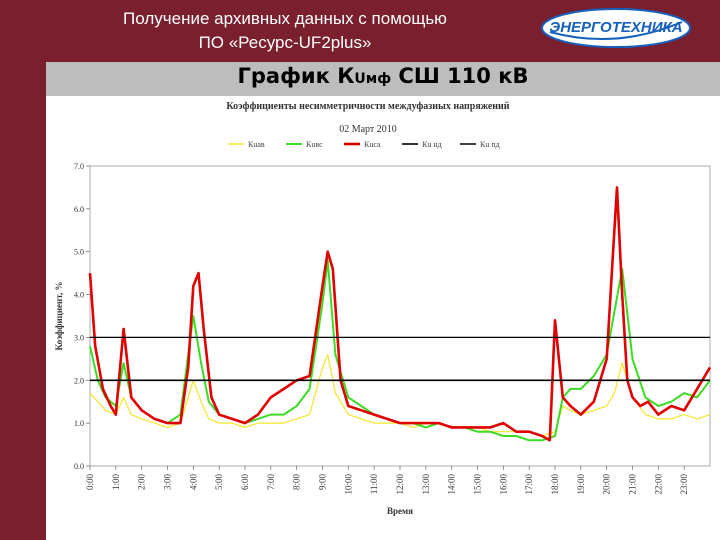 The image size is (720, 540). I want to click on y-tick-label: 5.0, so click(79, 252).